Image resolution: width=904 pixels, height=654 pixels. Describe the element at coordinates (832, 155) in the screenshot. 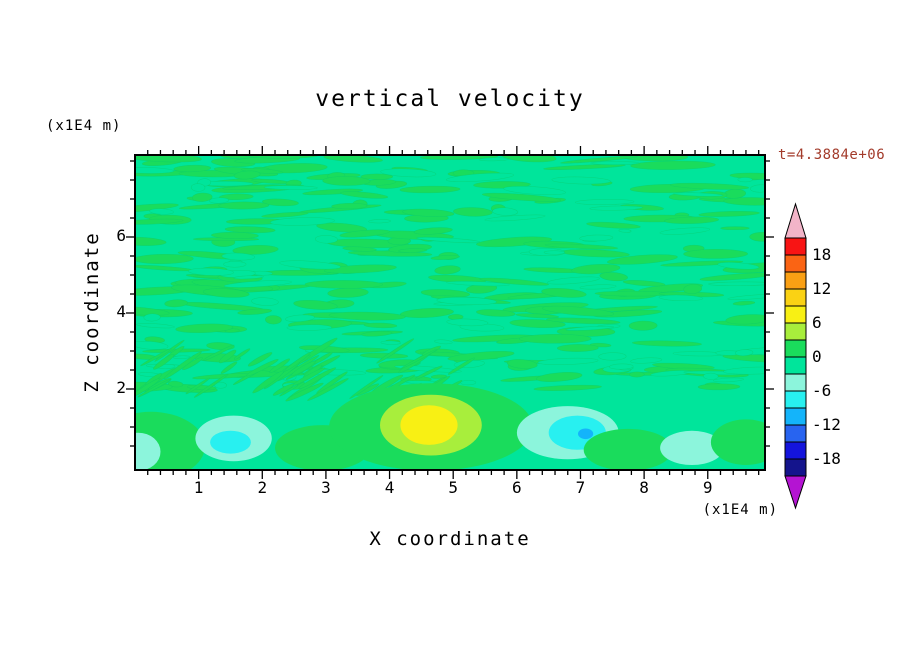

I see `time-annotation: t=4.3884e+06` at that location.